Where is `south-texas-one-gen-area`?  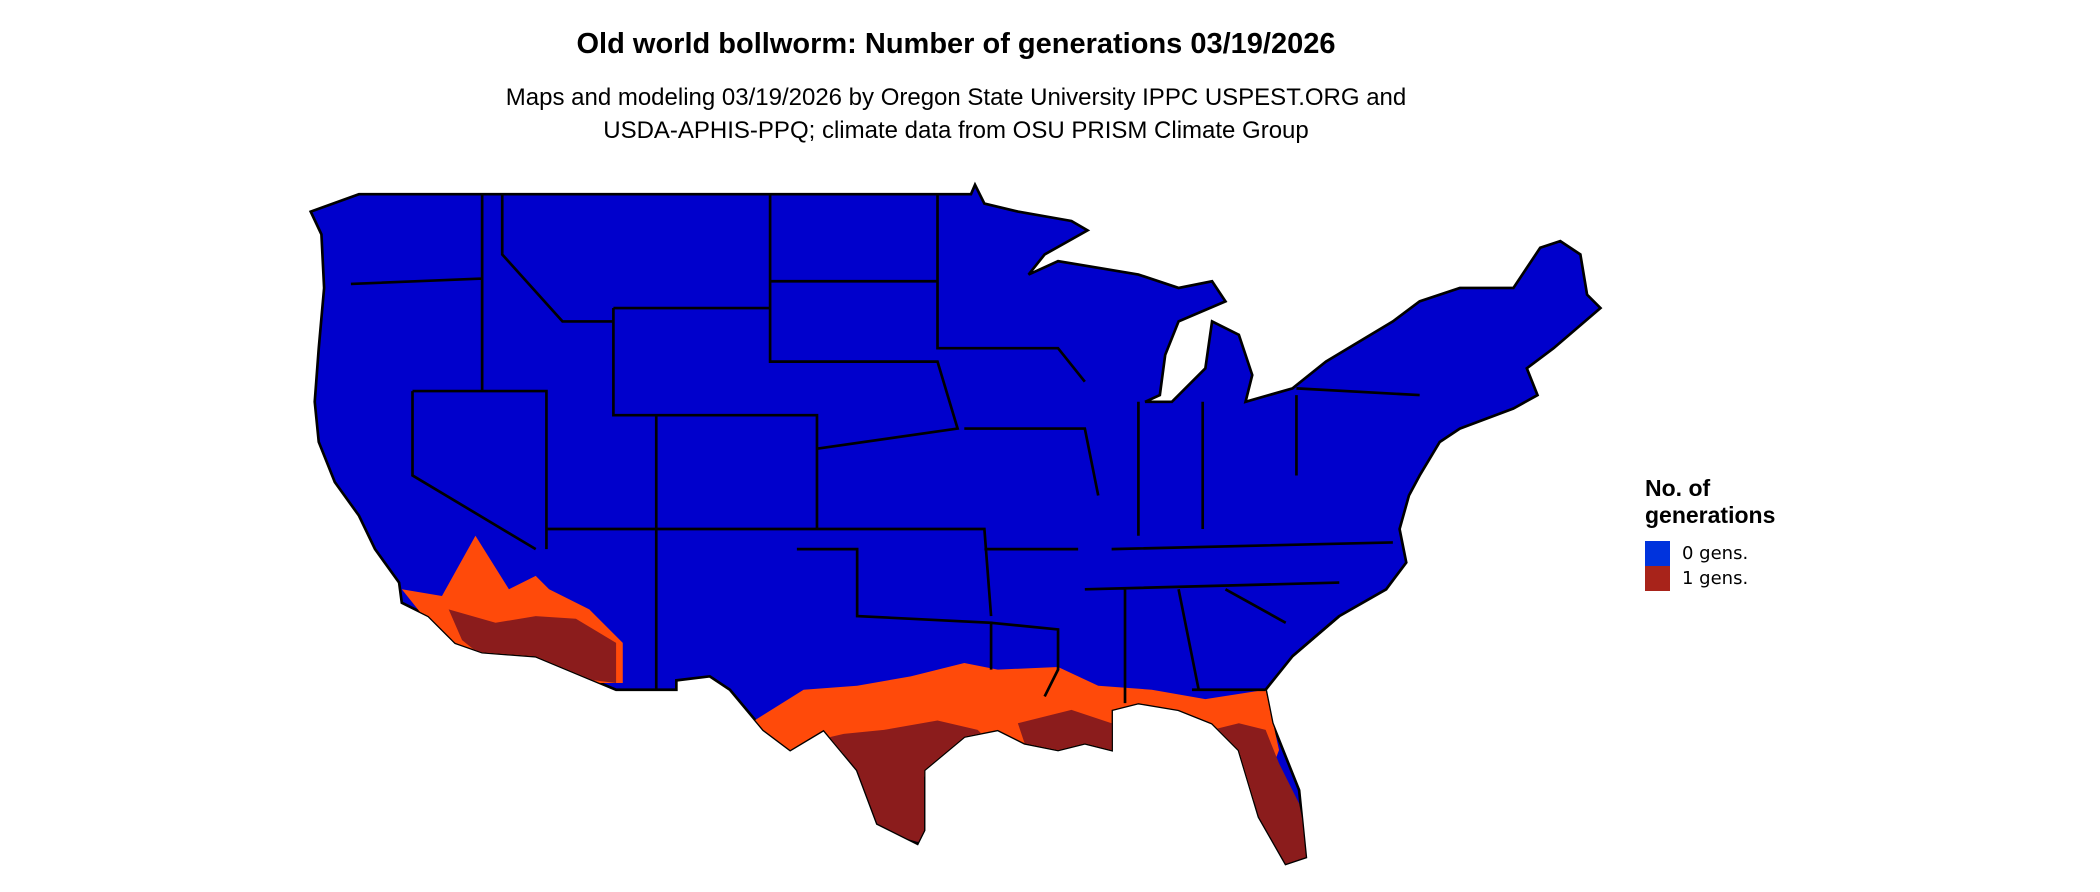 south-texas-one-gen-area is located at coordinates (900, 782).